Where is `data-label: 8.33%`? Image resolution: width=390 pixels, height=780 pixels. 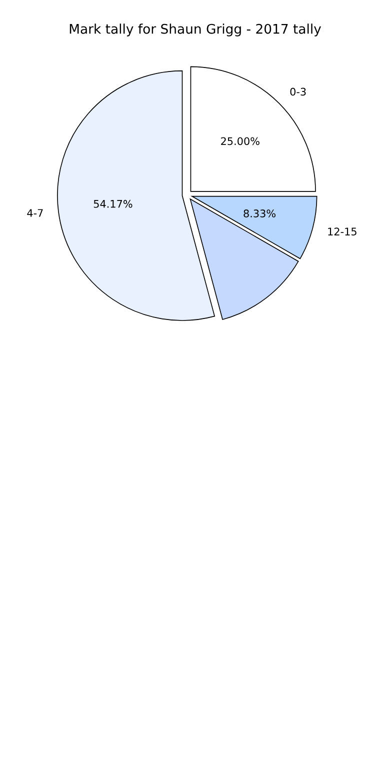
data-label: 8.33% is located at coordinates (260, 214).